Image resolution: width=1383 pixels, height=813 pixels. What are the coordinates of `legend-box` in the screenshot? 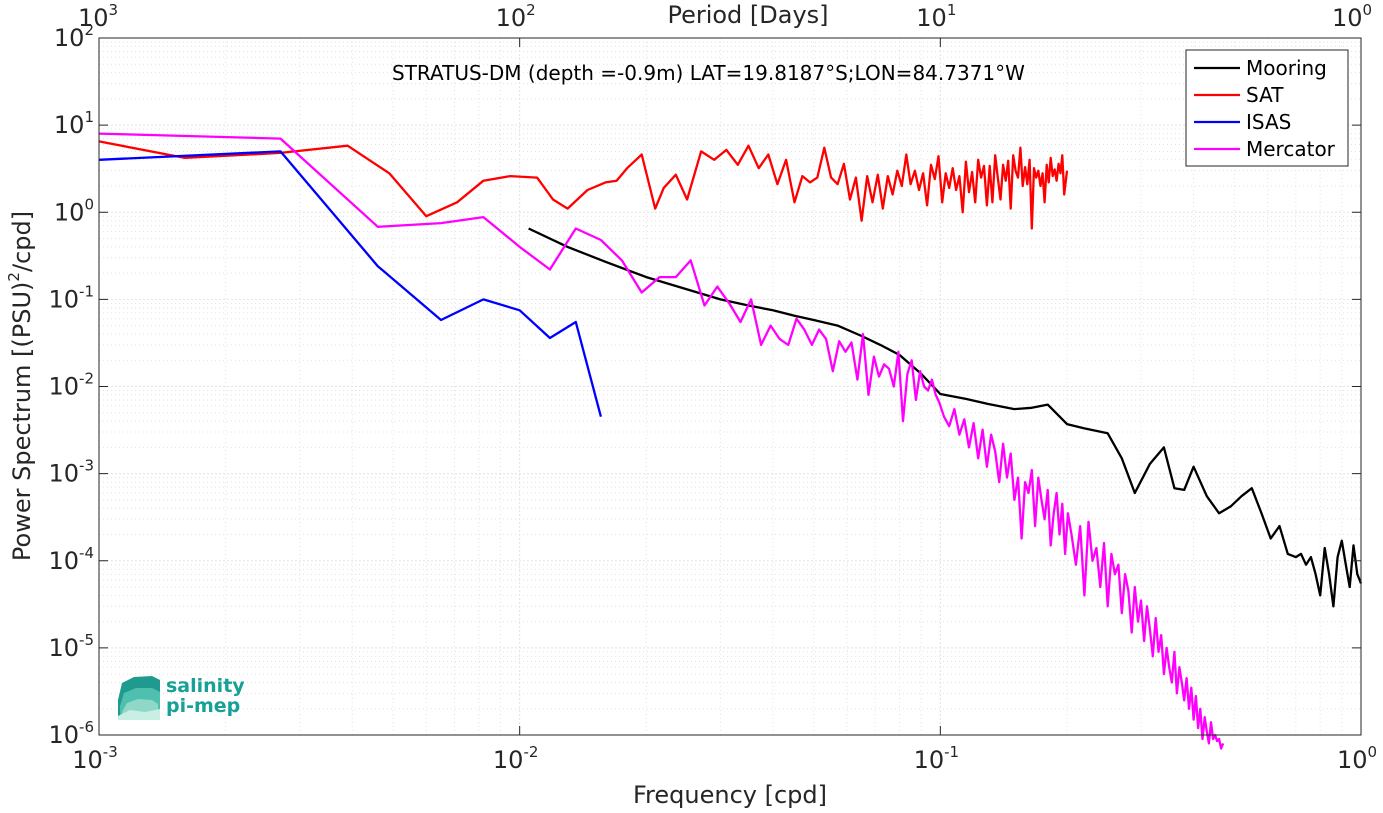 It's located at (1267, 108).